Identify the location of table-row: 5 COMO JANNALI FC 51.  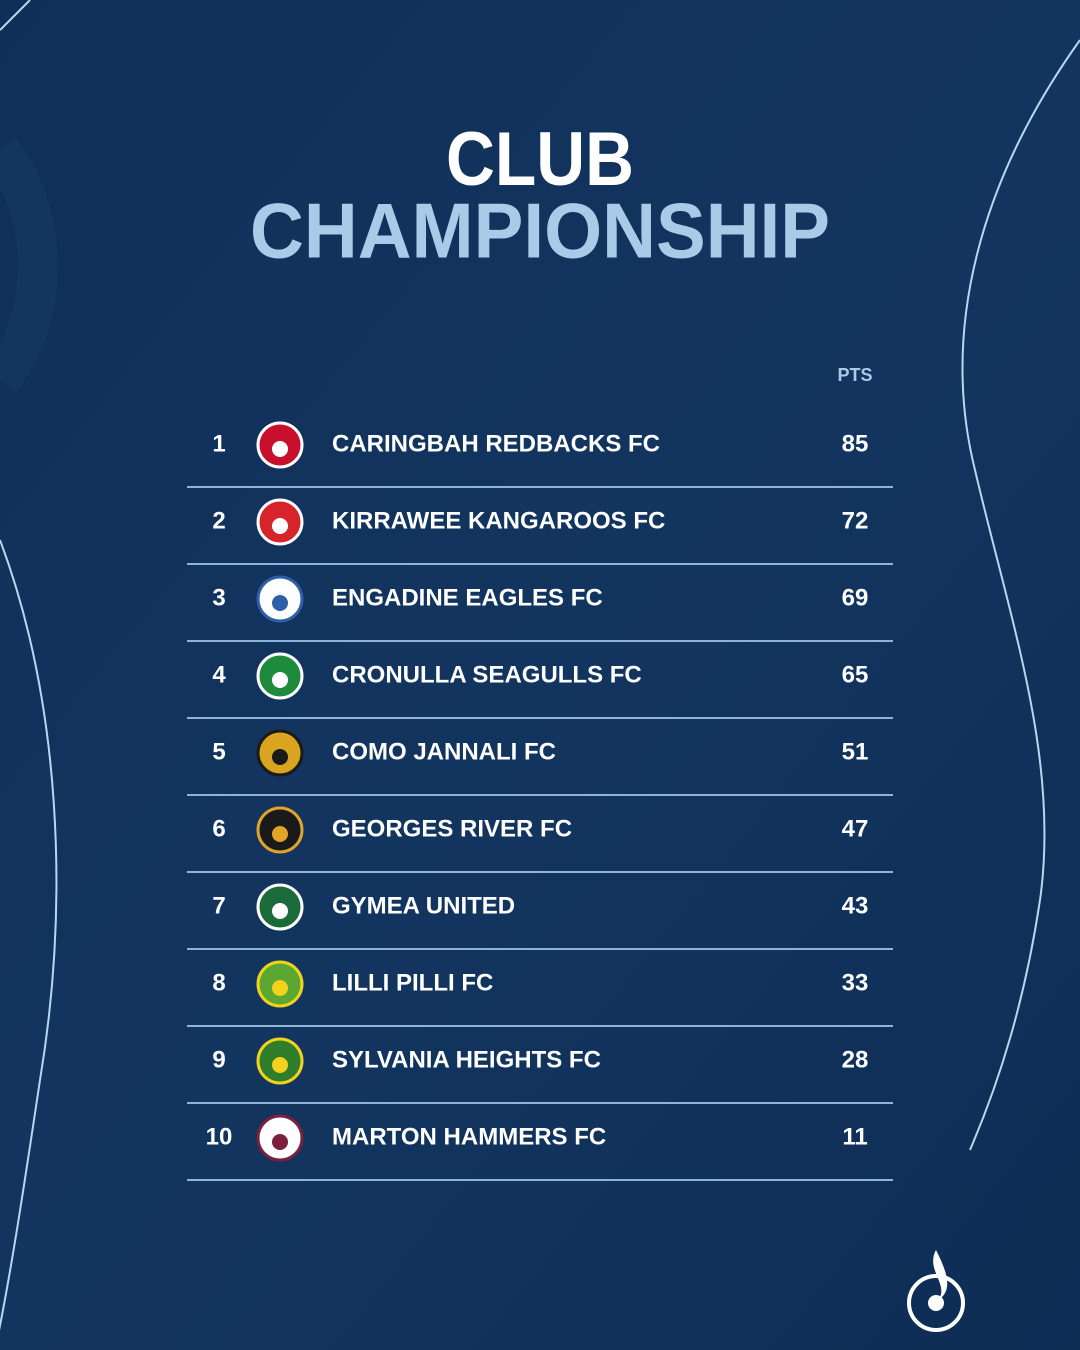
(540, 762).